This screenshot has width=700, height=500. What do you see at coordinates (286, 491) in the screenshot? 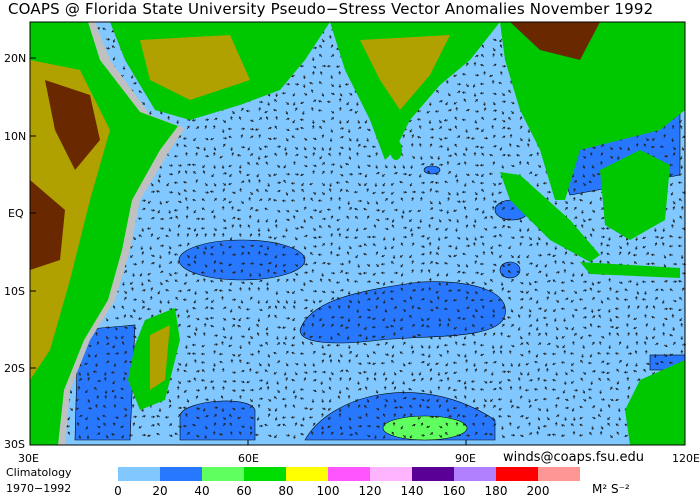
I see `legend-tick: 80` at bounding box center [286, 491].